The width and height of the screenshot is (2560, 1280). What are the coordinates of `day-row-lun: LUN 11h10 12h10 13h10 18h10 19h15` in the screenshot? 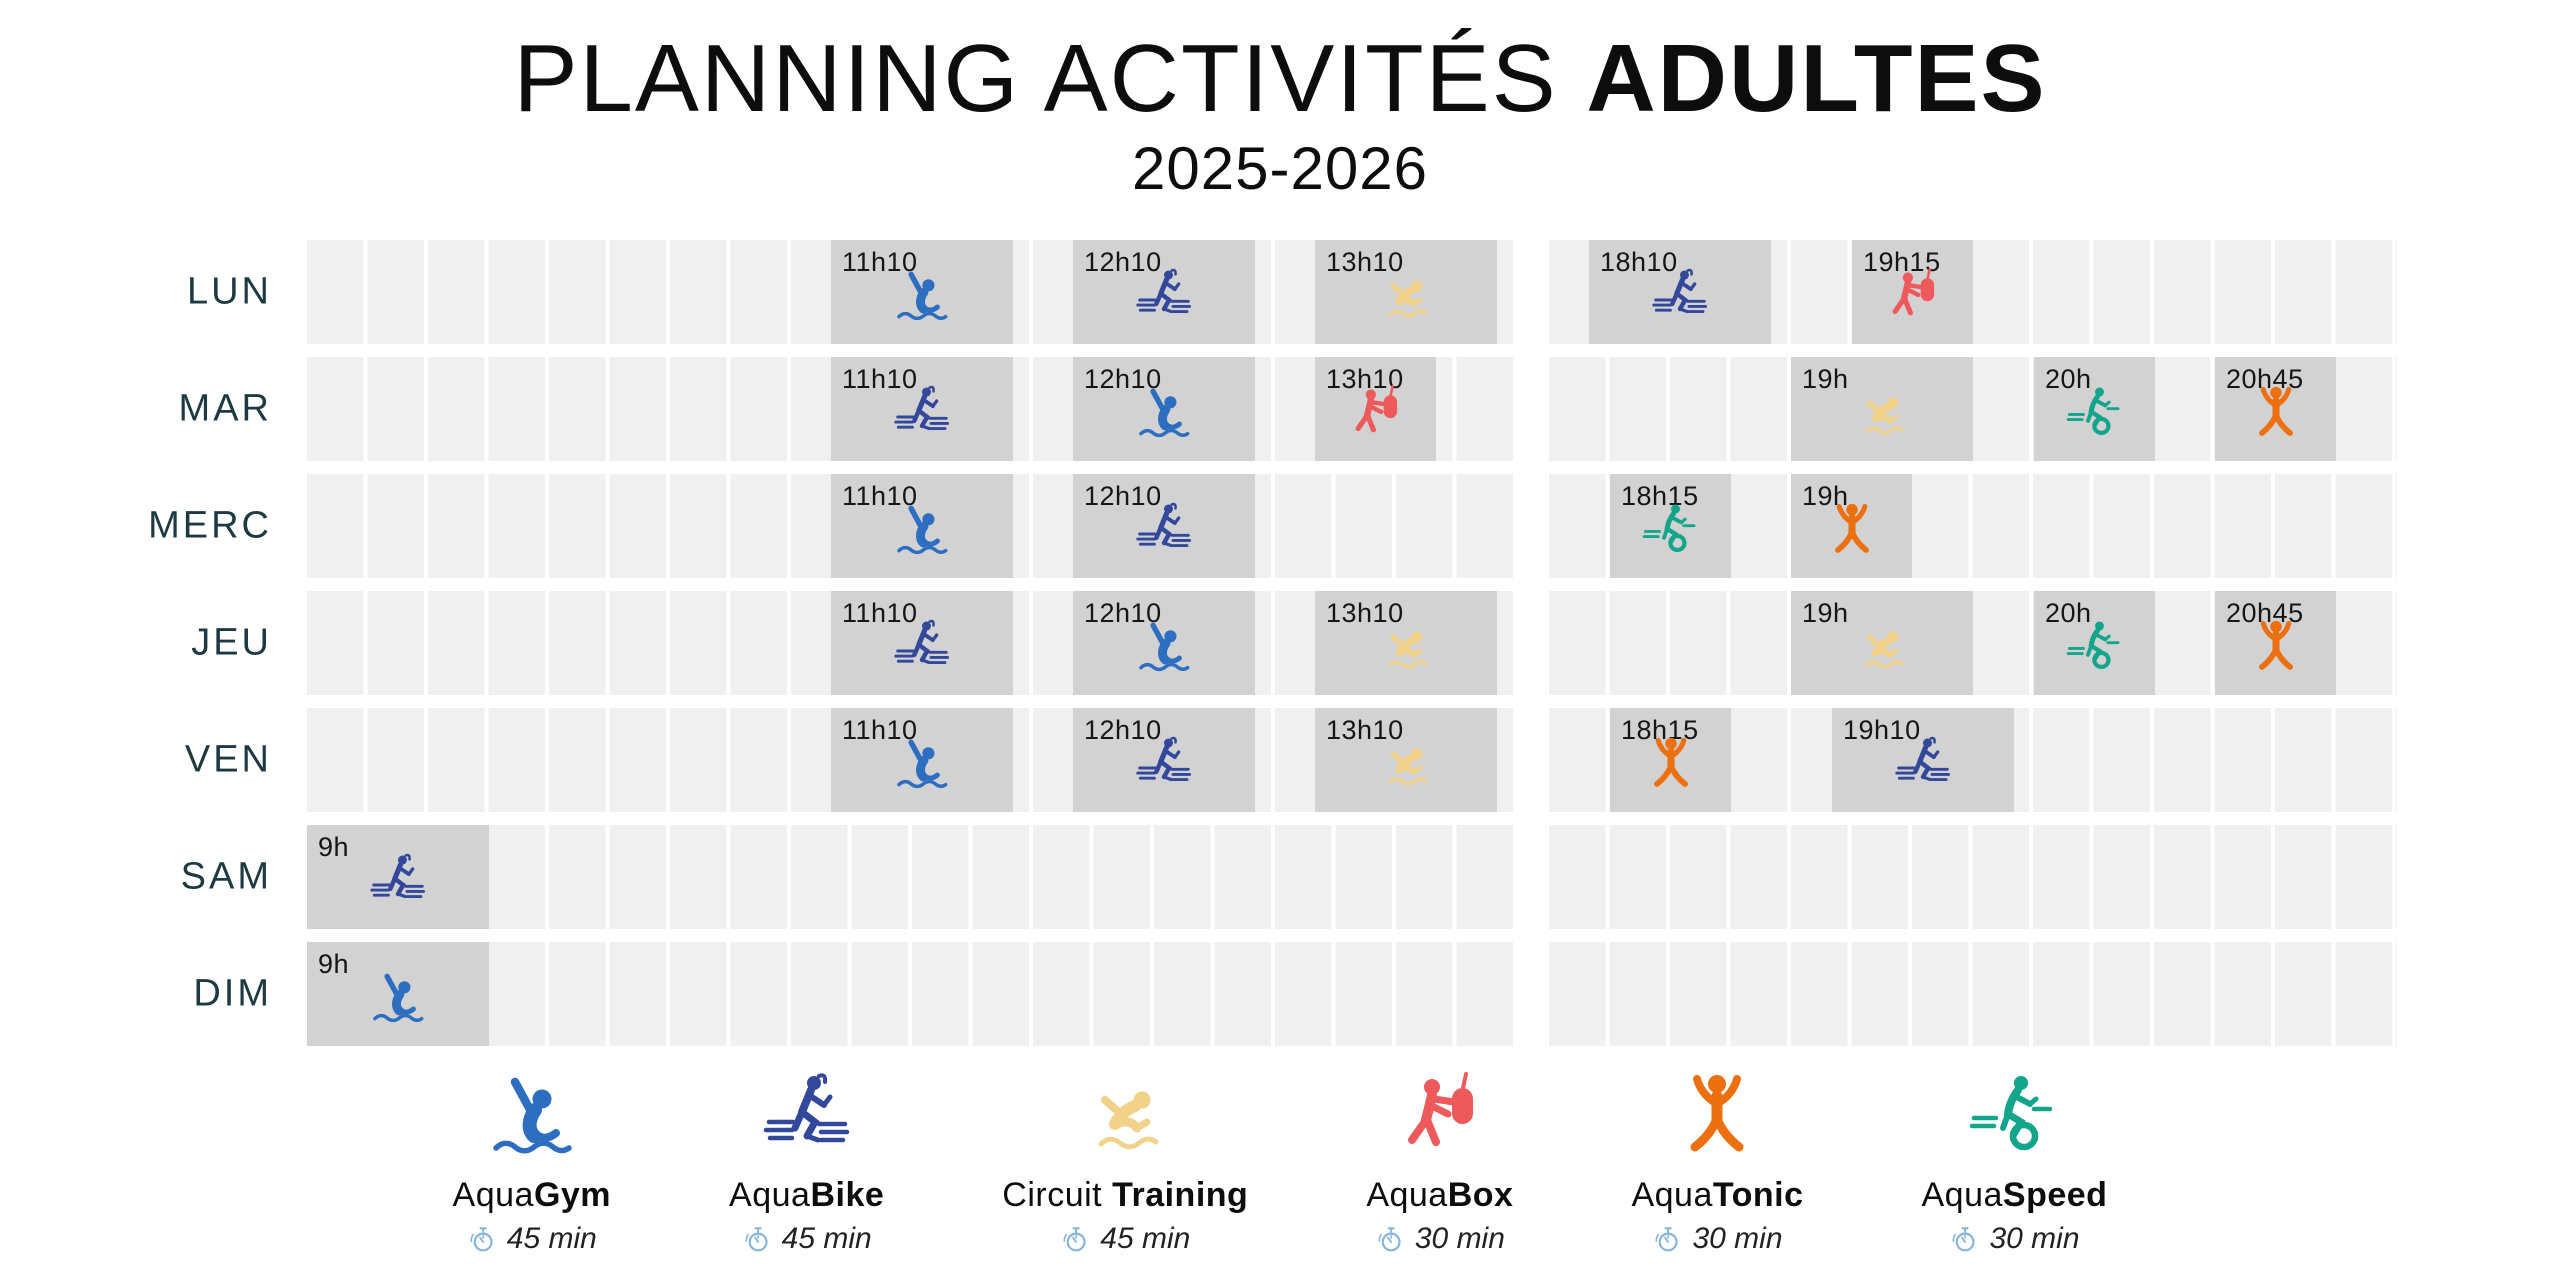 It's located at (1280, 292).